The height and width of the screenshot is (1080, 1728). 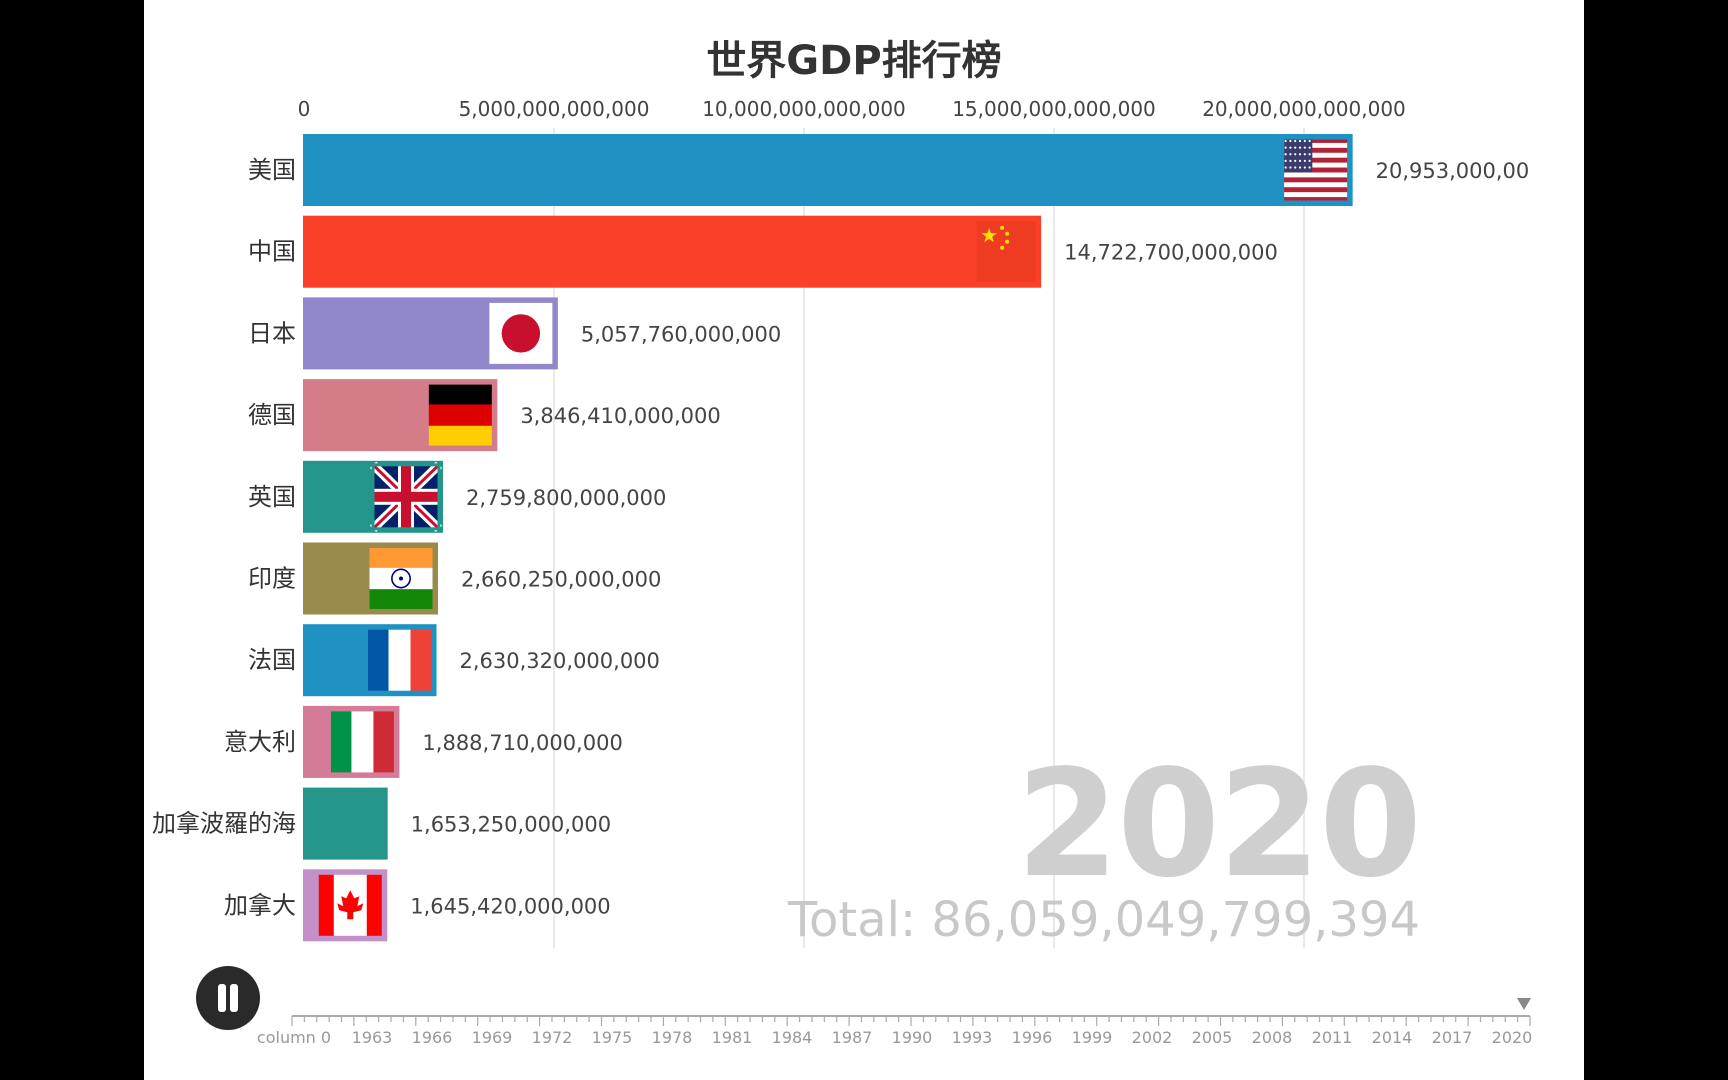 What do you see at coordinates (492, 1037) in the screenshot?
I see `timeline-tick-label: 1969` at bounding box center [492, 1037].